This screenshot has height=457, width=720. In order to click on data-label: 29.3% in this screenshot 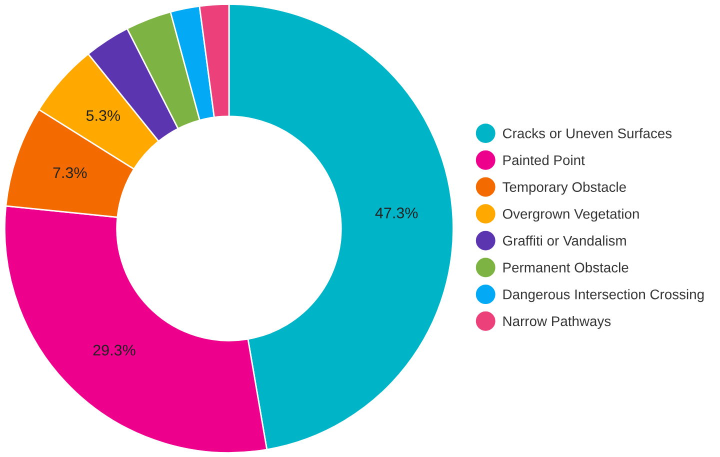, I will do `click(114, 350)`.